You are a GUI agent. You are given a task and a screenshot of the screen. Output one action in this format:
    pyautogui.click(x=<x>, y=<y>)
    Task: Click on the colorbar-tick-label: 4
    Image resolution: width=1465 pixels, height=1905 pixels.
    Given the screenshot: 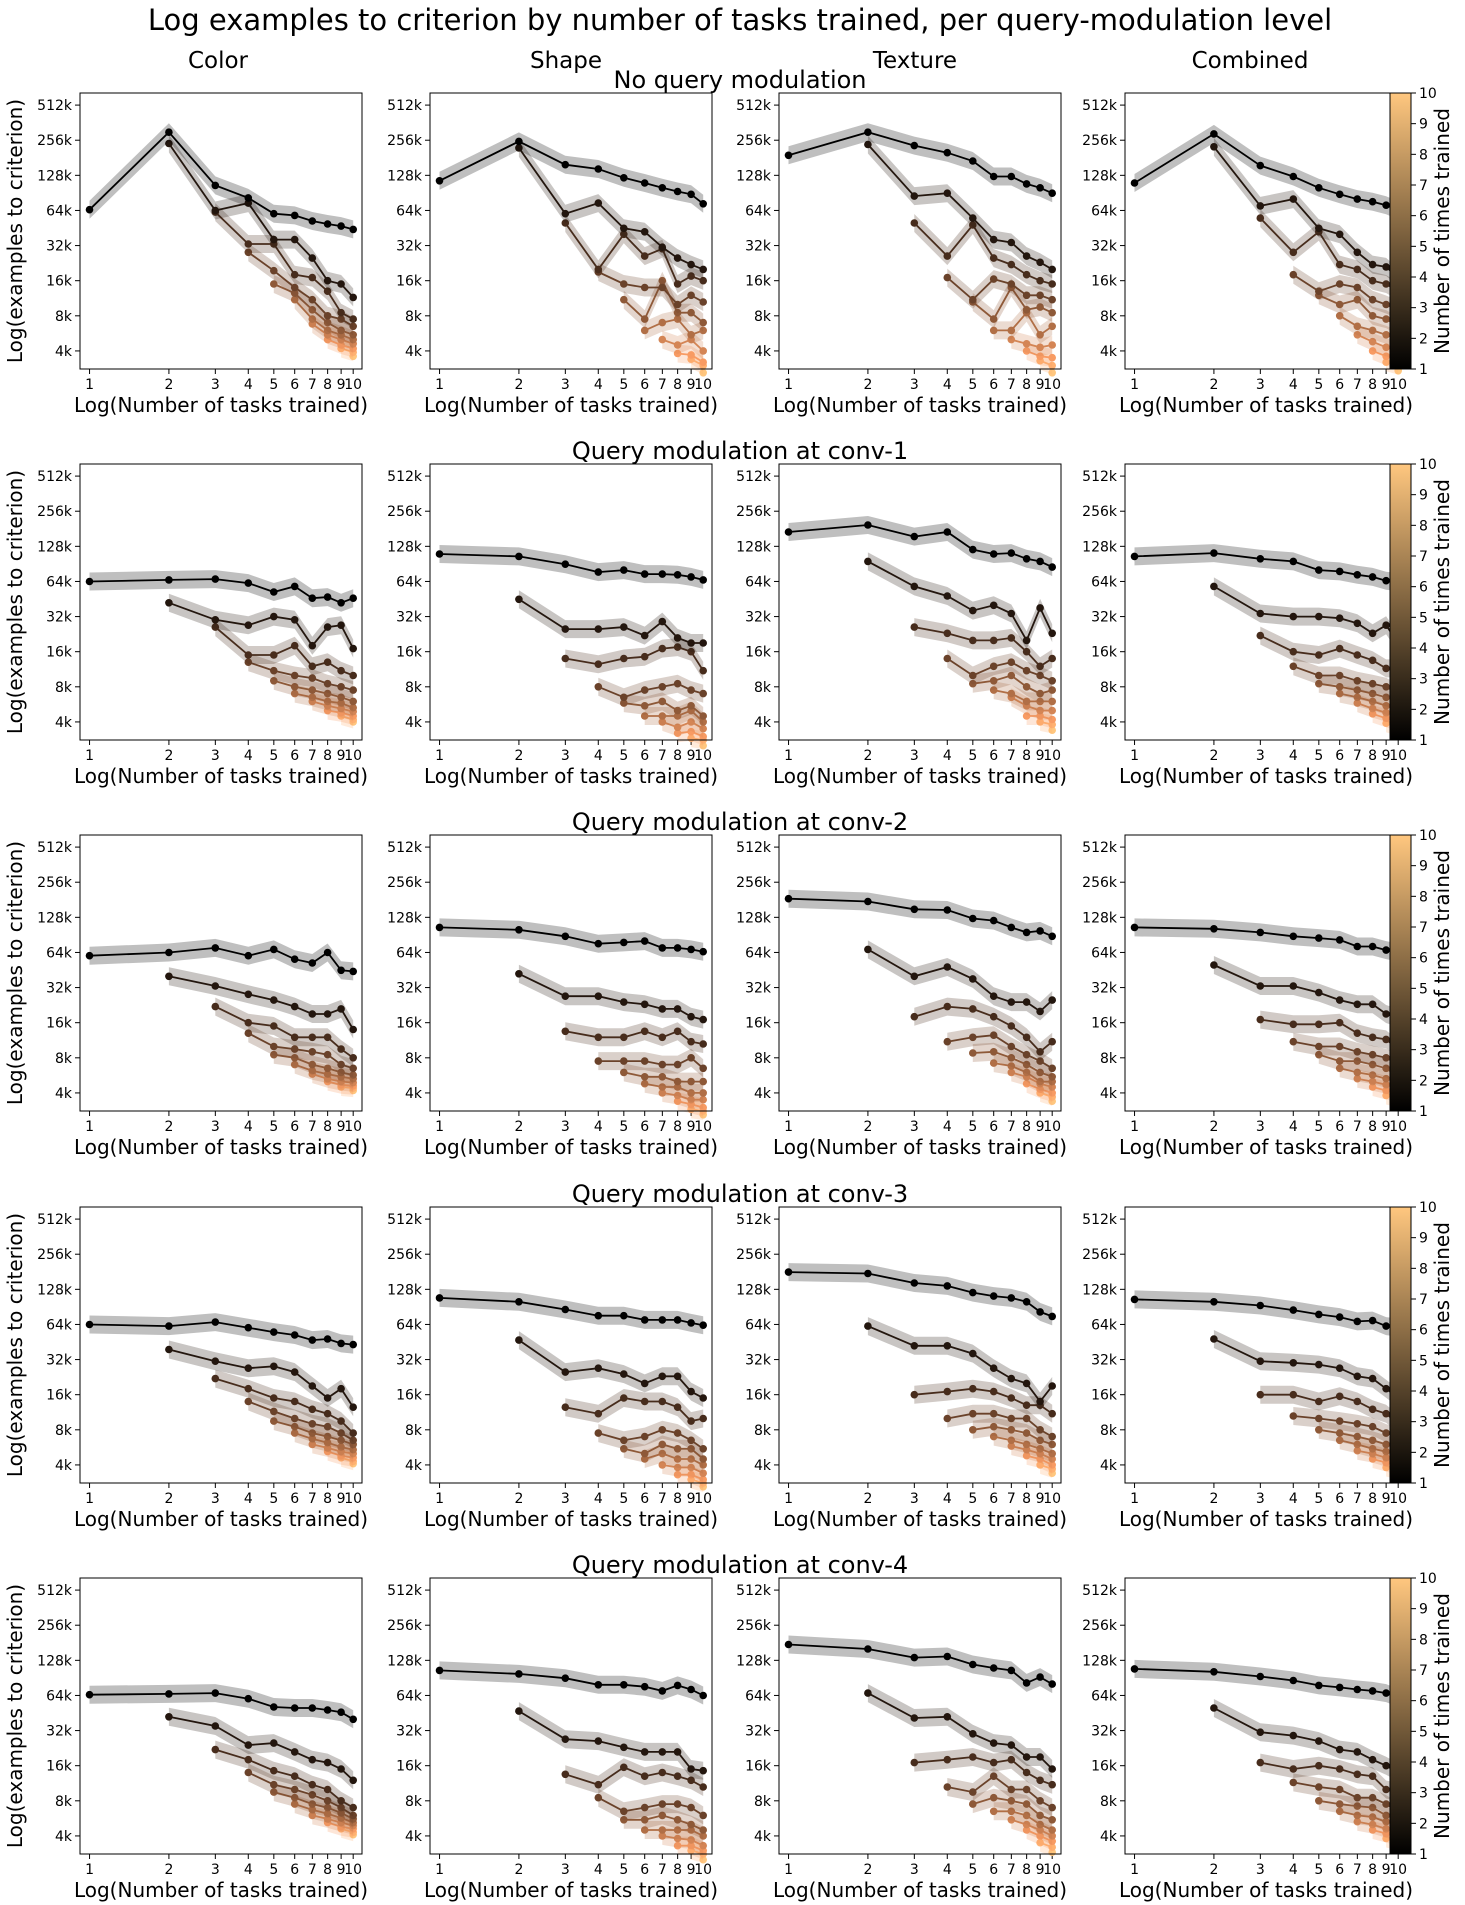 What is the action you would take?
    pyautogui.click(x=1423, y=278)
    